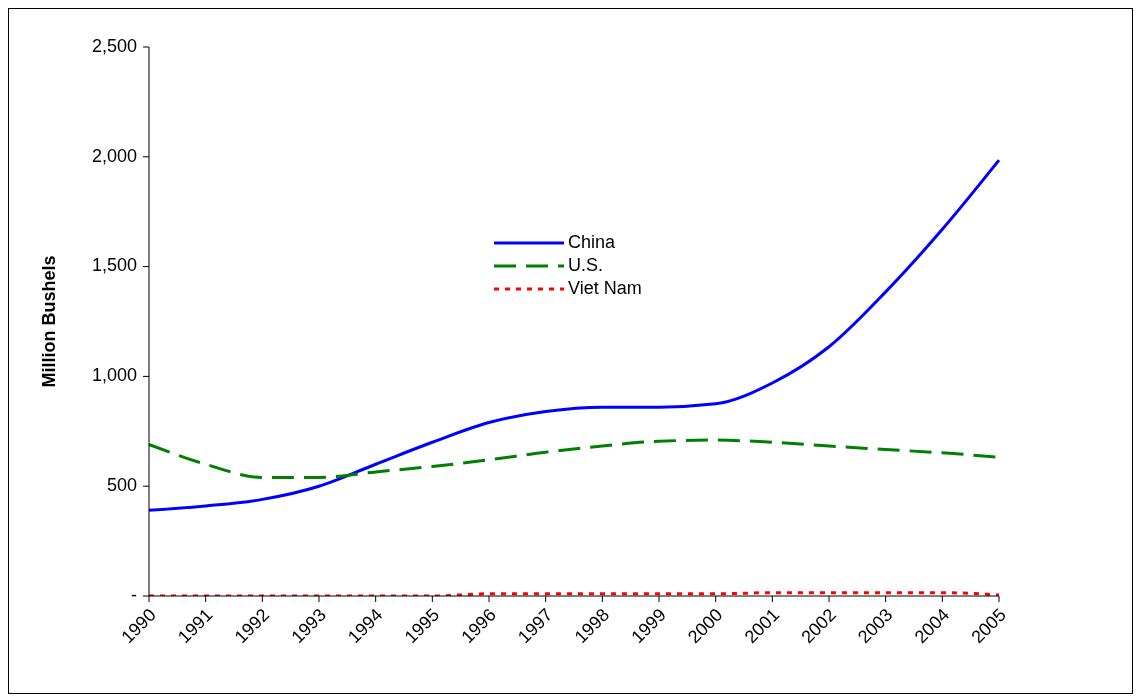  What do you see at coordinates (134, 594) in the screenshot?
I see `y-tick-label: -` at bounding box center [134, 594].